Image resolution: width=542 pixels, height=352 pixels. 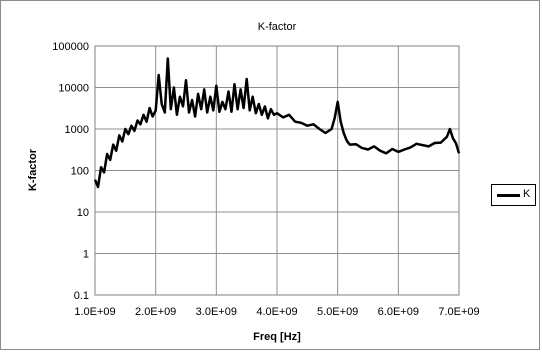 What do you see at coordinates (70, 47) in the screenshot?
I see `y-tick-label: 100000` at bounding box center [70, 47].